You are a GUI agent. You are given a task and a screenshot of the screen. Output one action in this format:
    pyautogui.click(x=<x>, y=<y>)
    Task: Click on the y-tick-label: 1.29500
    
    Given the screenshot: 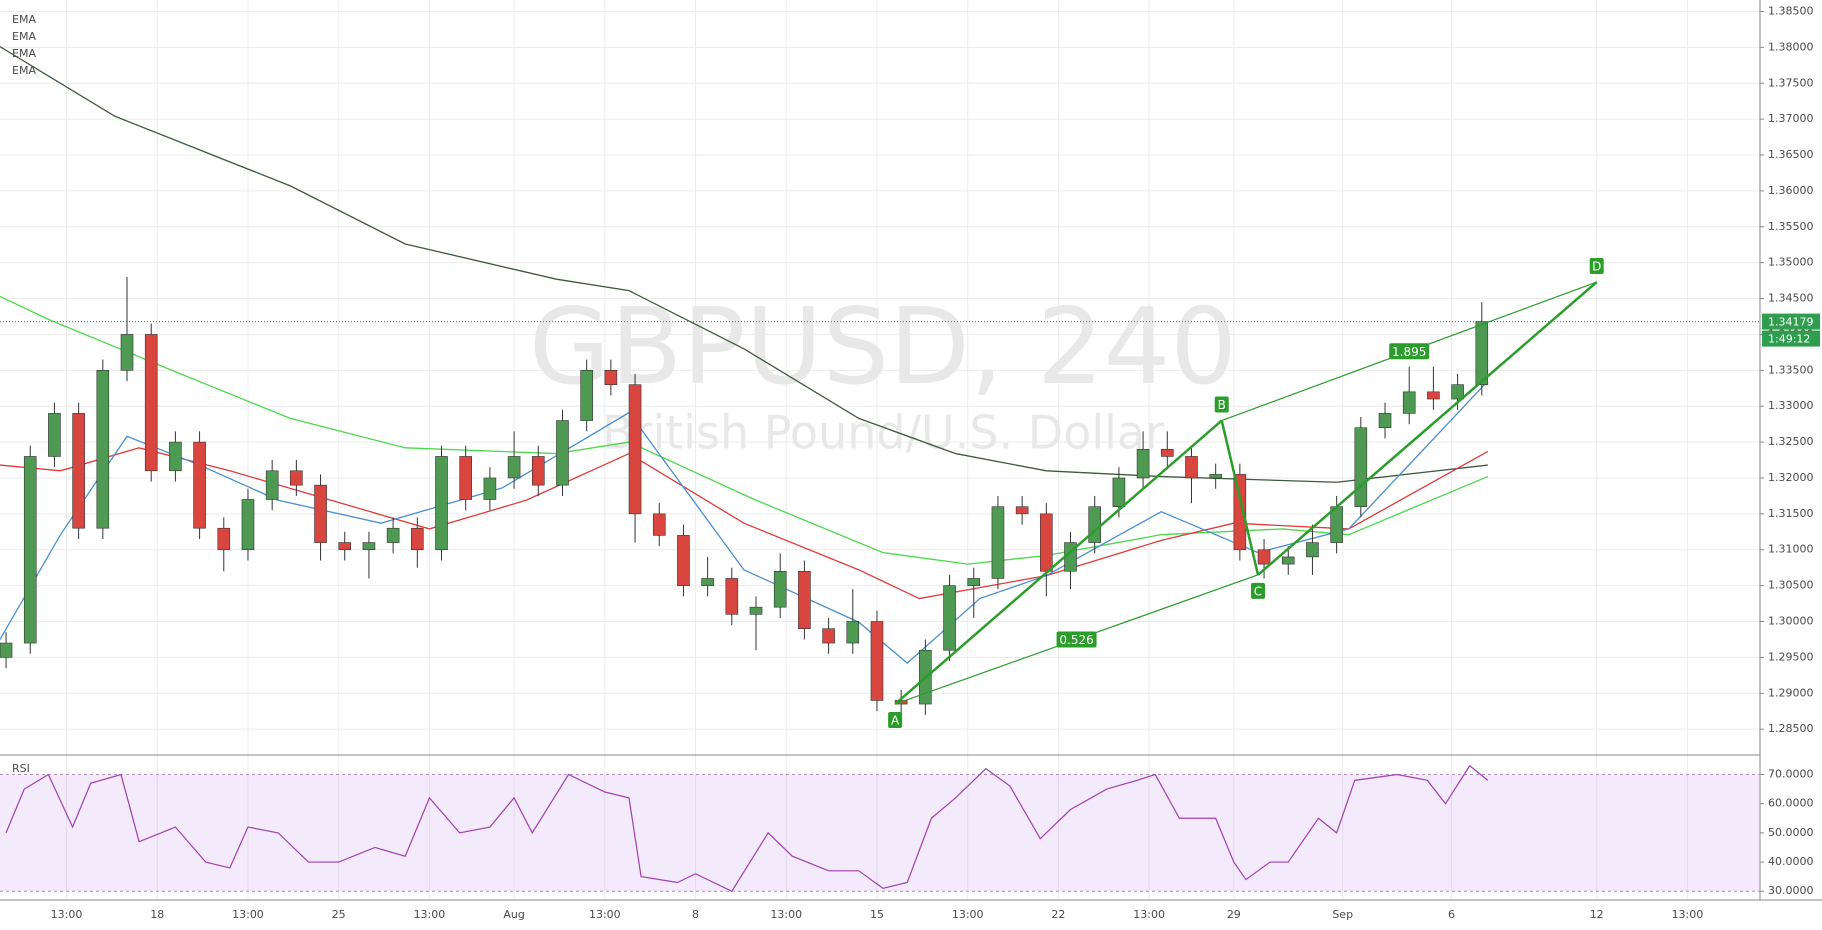 What is the action you would take?
    pyautogui.click(x=1791, y=656)
    